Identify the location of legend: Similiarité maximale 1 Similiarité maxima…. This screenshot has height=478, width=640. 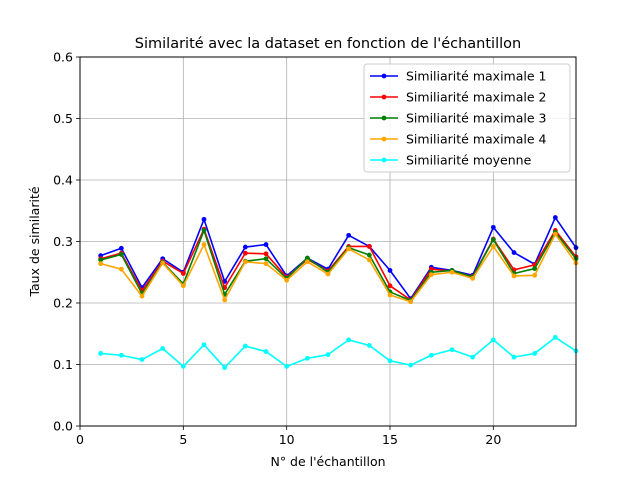
(467, 118).